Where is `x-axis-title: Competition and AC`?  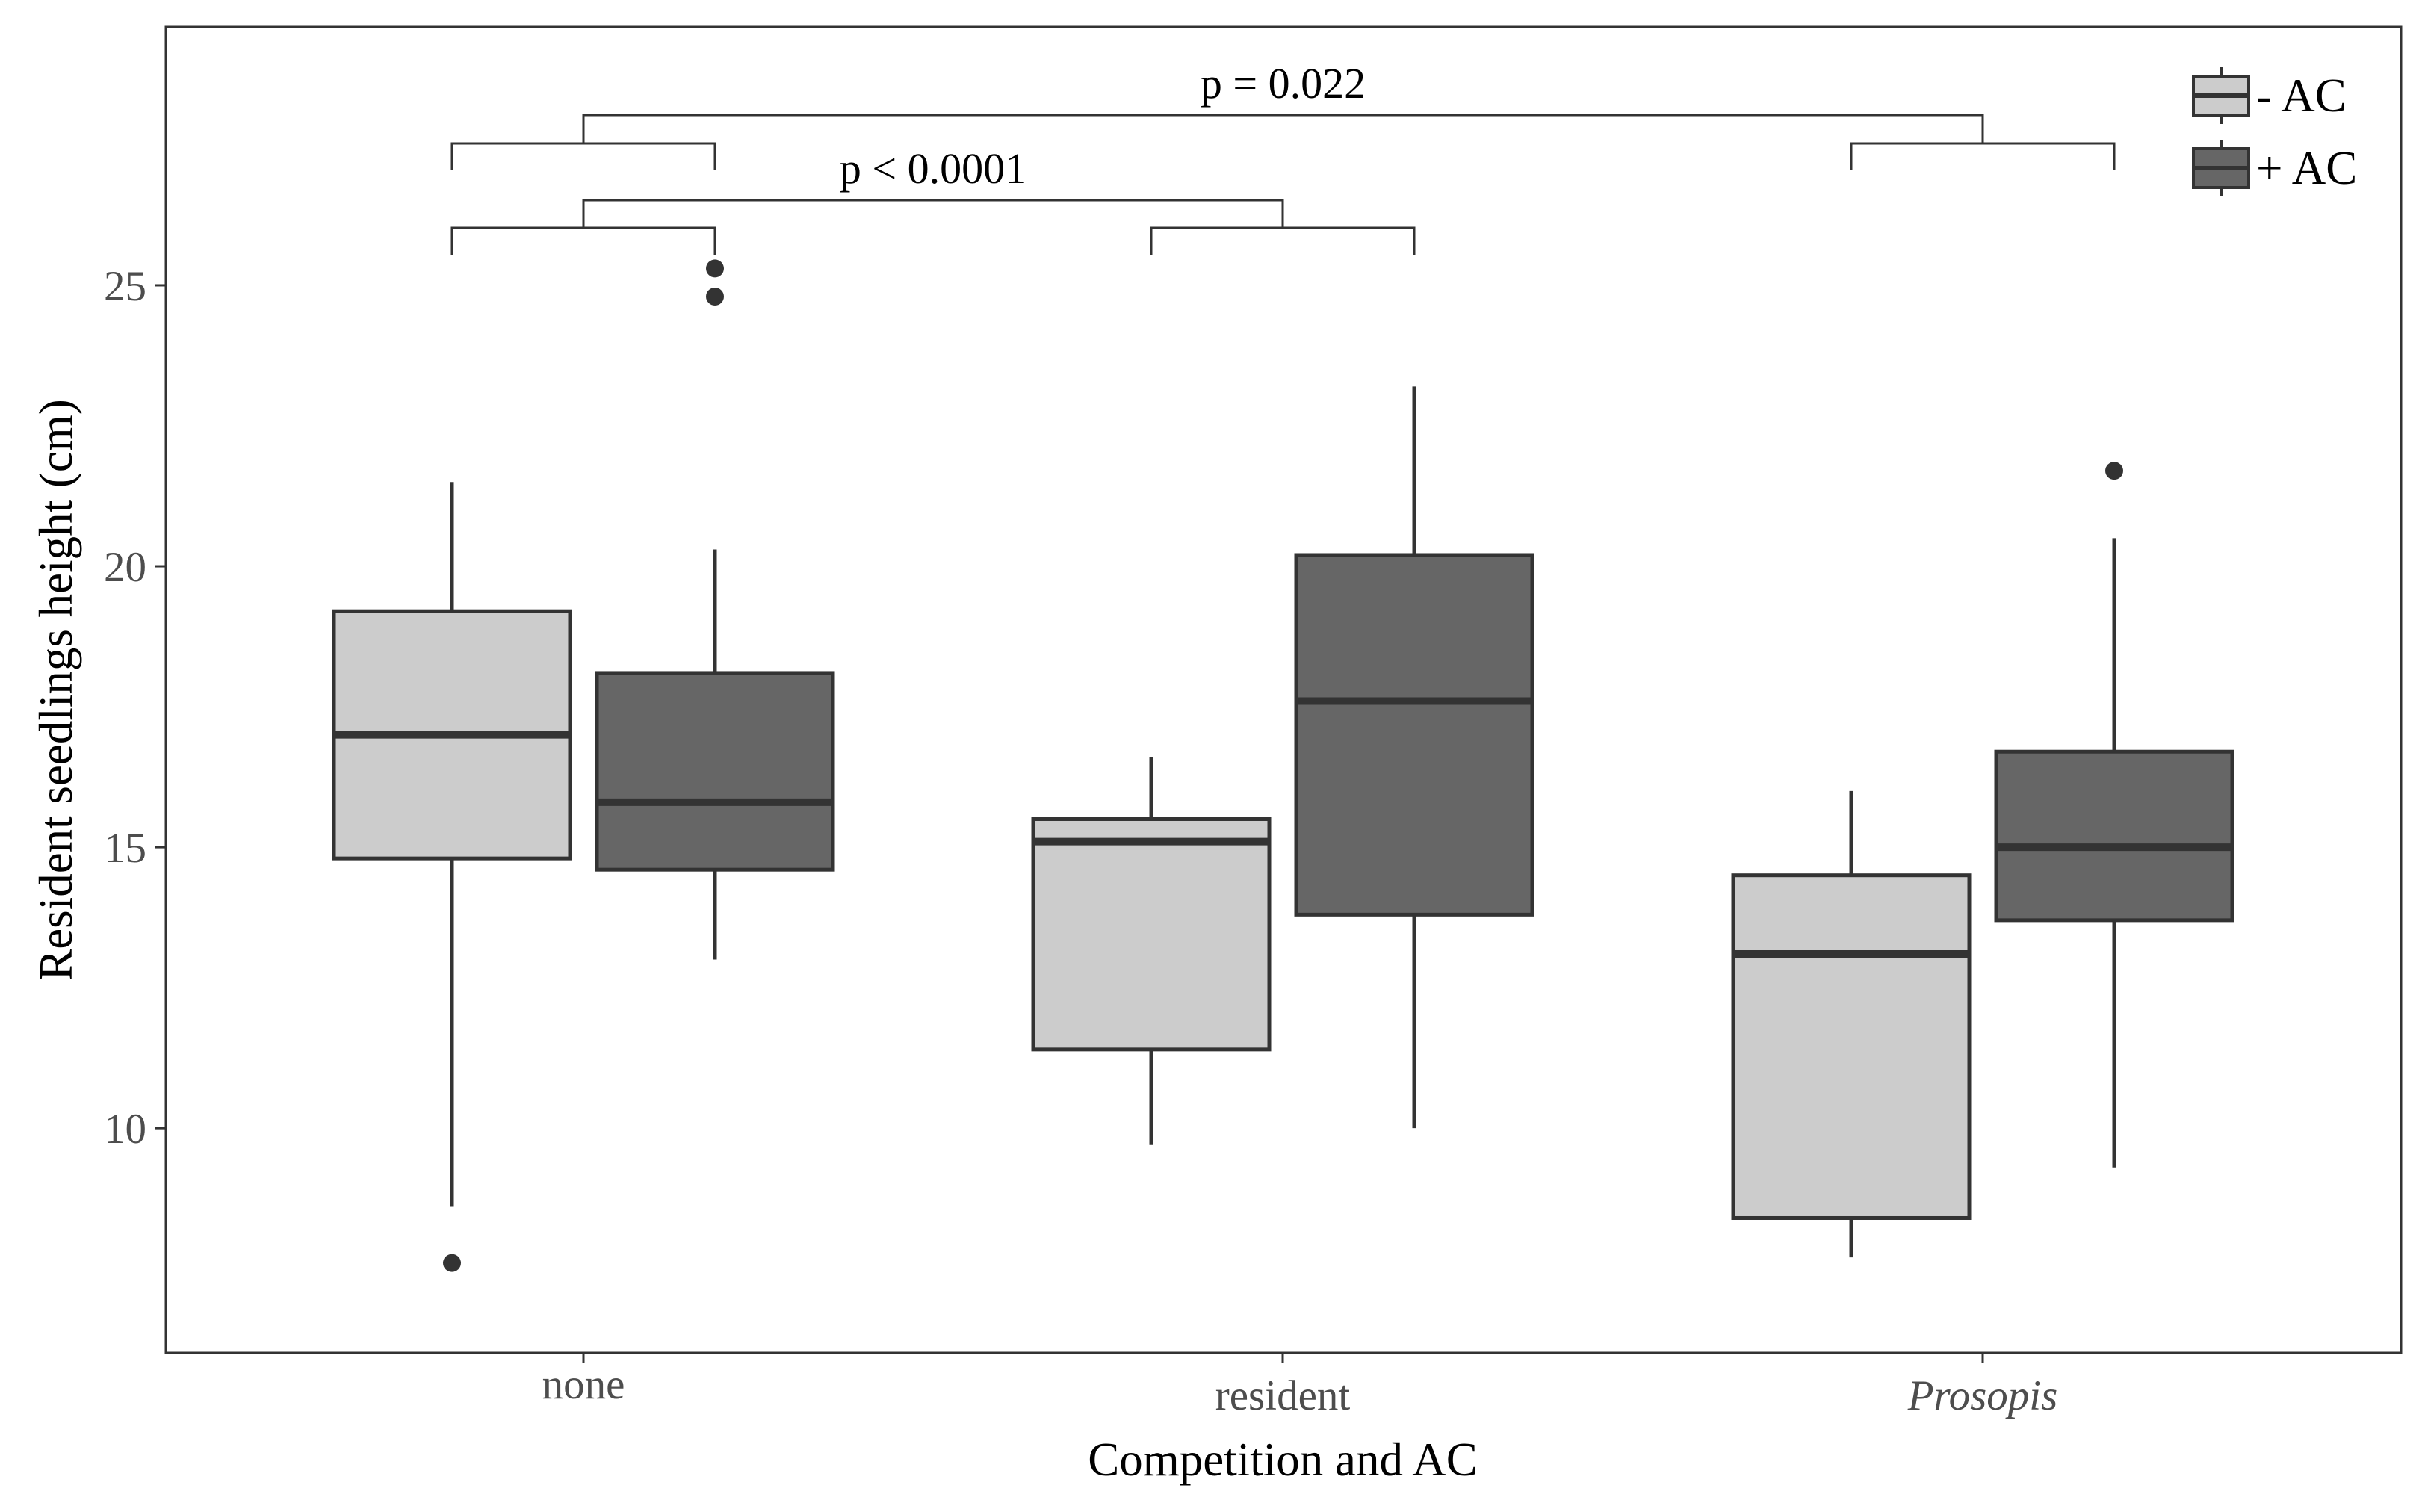
x-axis-title: Competition and AC is located at coordinates (1283, 1460).